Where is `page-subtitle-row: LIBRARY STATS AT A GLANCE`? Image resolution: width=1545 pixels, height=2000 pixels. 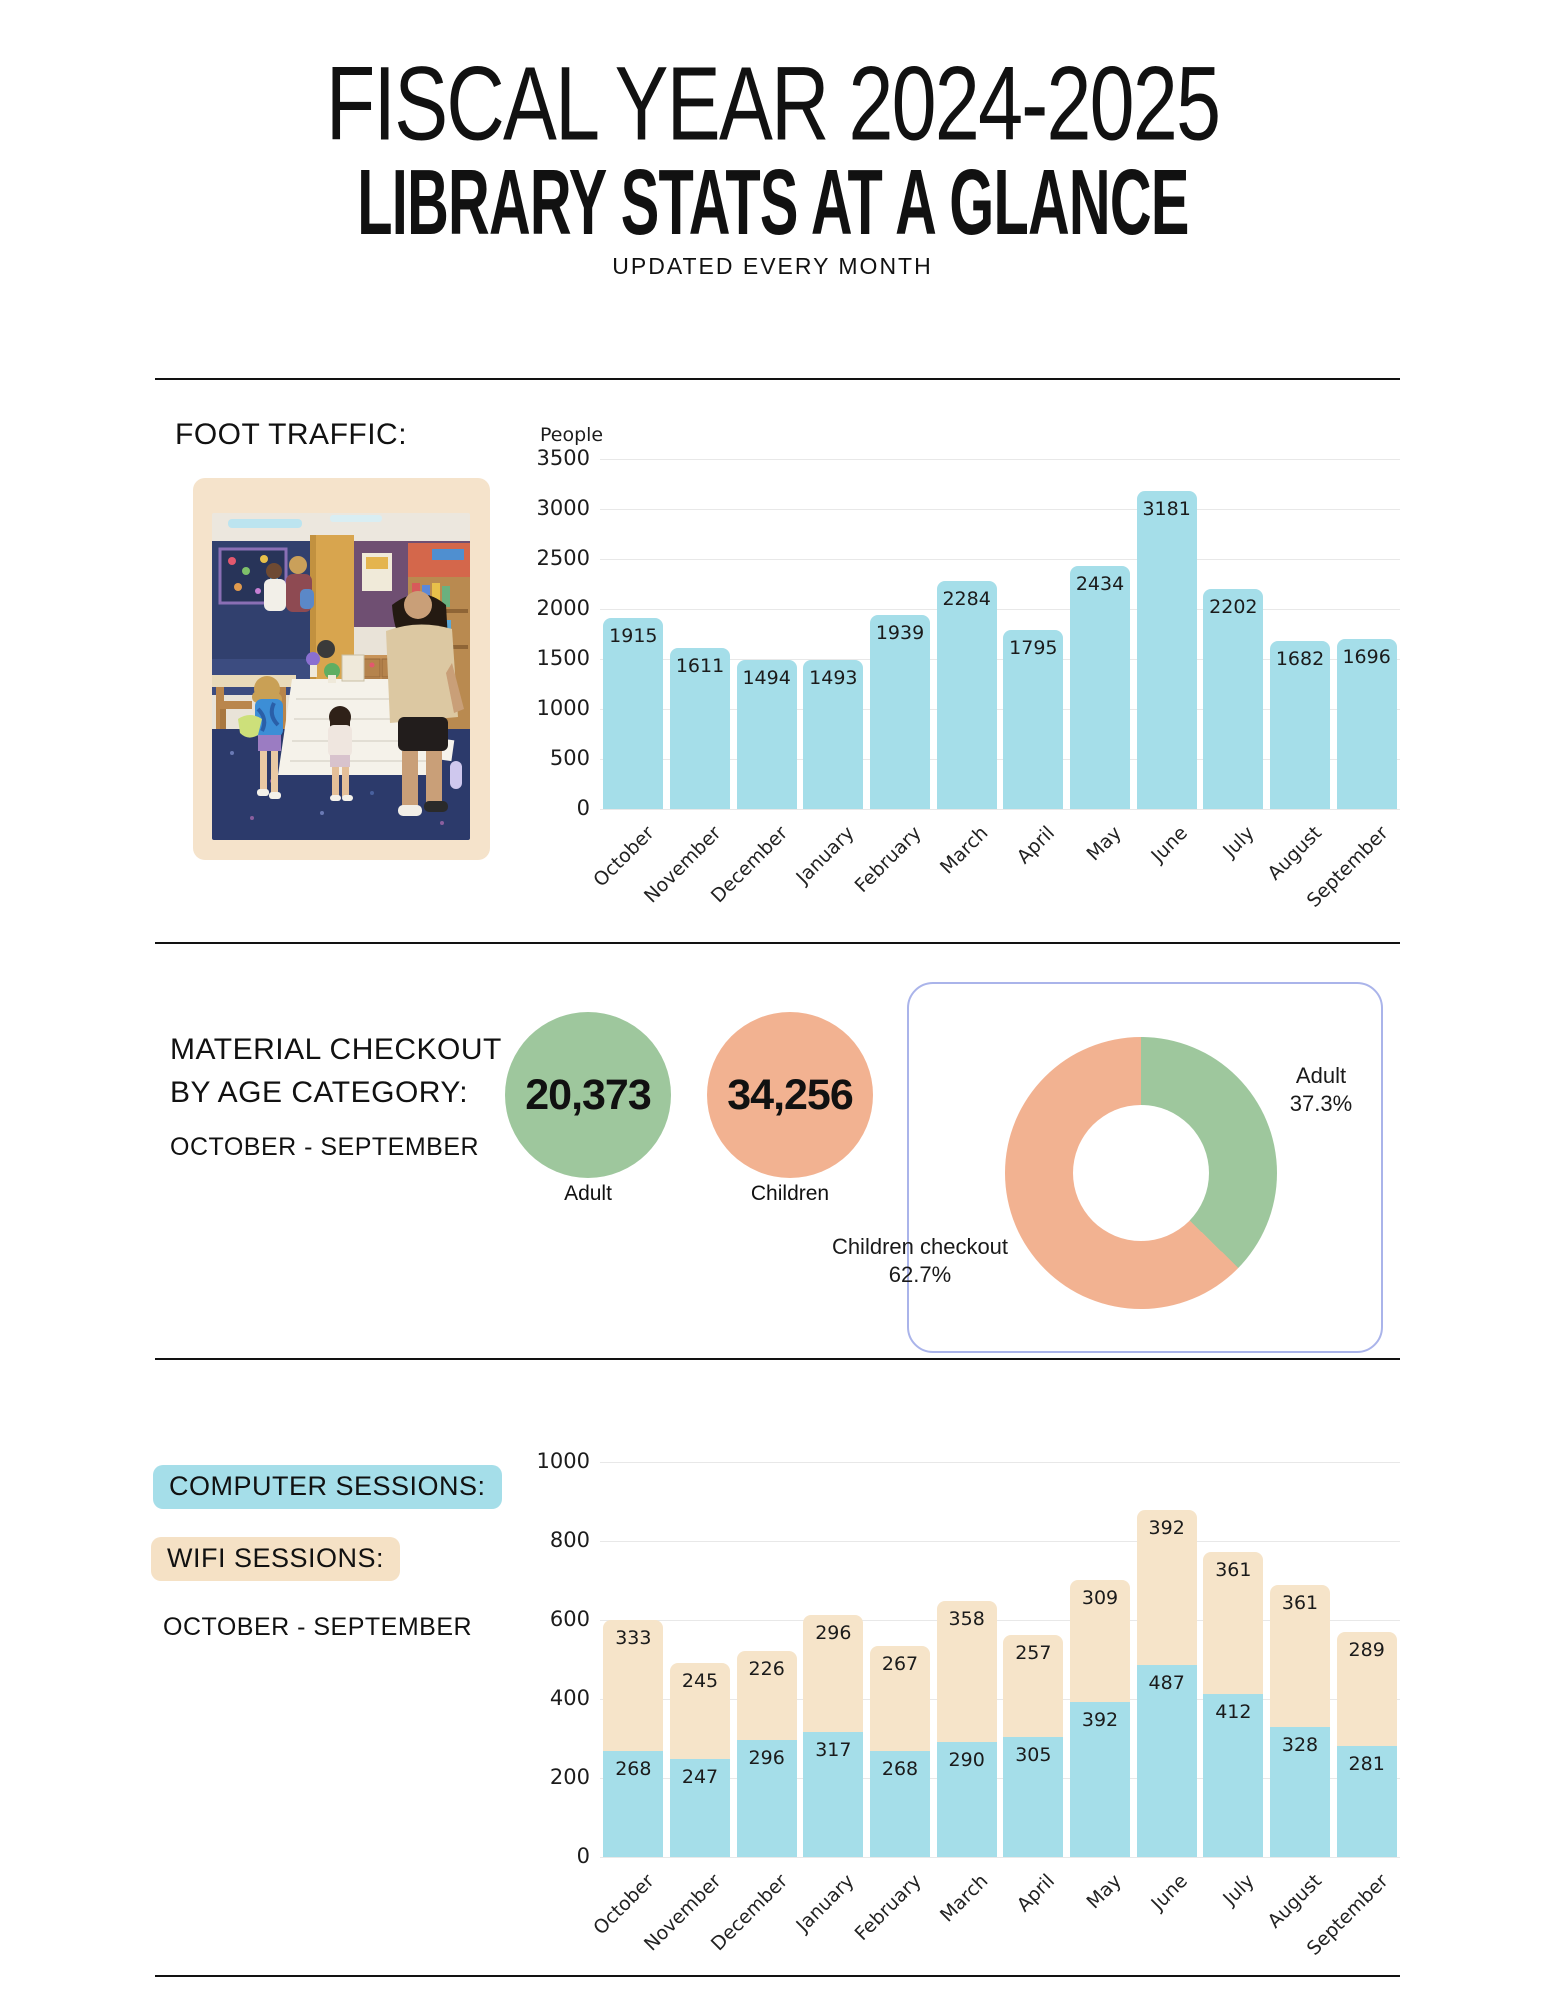
page-subtitle-row: LIBRARY STATS AT A GLANCE is located at coordinates (772, 202).